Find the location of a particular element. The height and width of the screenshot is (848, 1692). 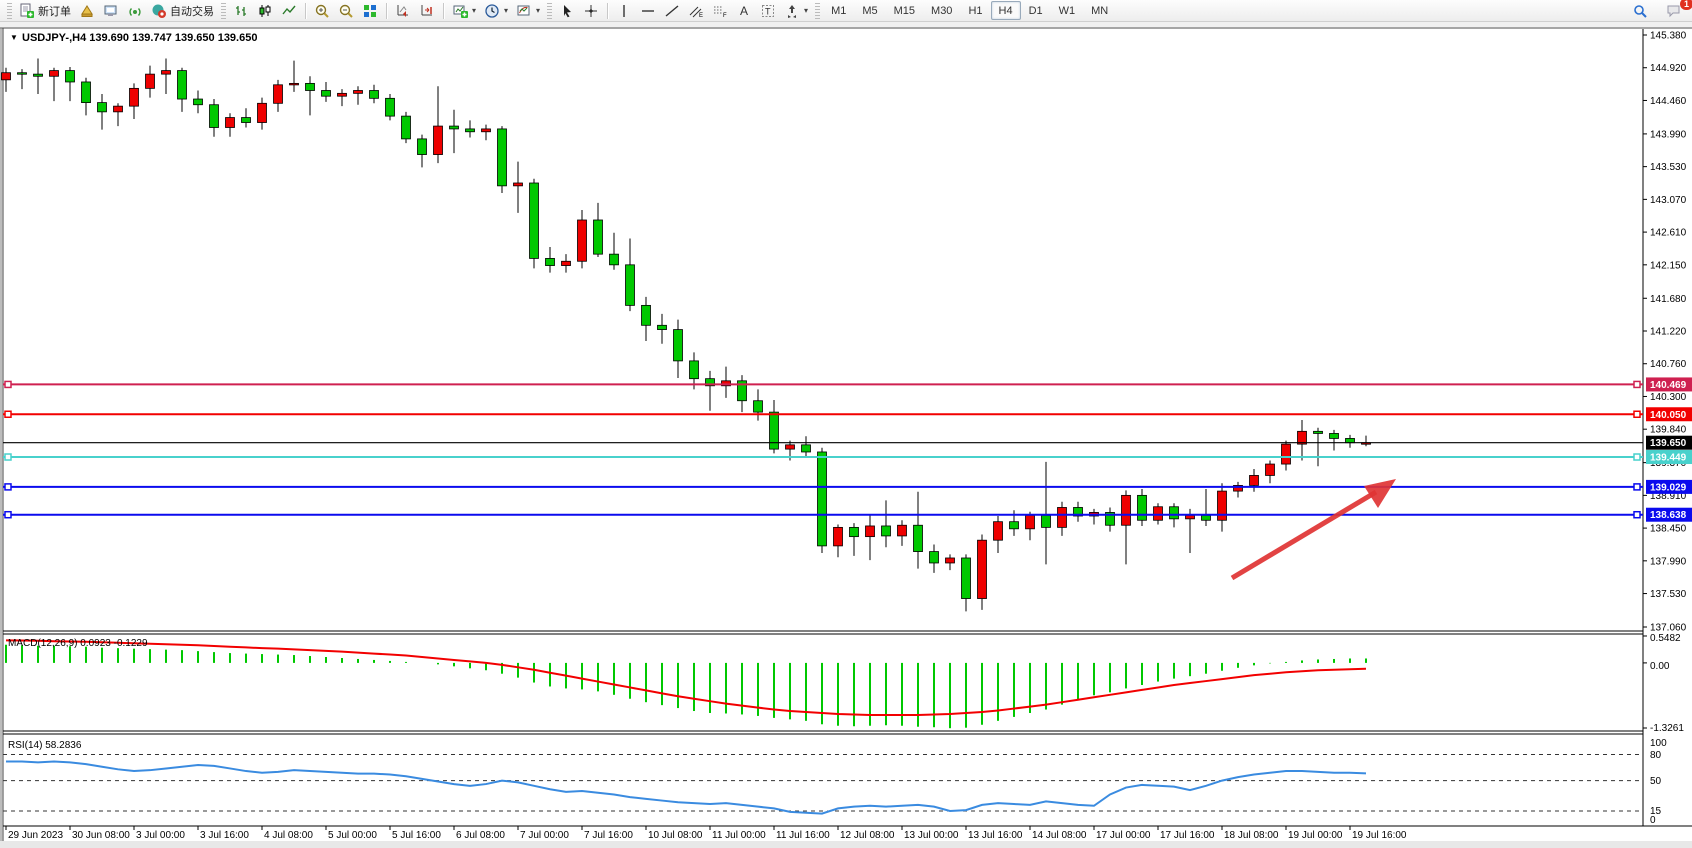

horizontal-line-icon is located at coordinates (648, 11).